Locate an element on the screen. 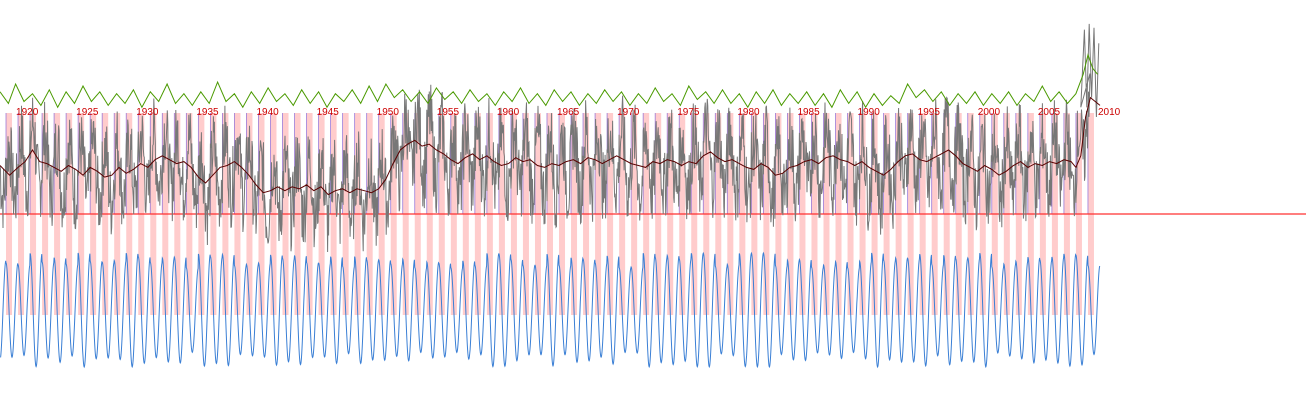 Image resolution: width=1306 pixels, height=407 pixels. x-tick-label: 1940 is located at coordinates (267, 112).